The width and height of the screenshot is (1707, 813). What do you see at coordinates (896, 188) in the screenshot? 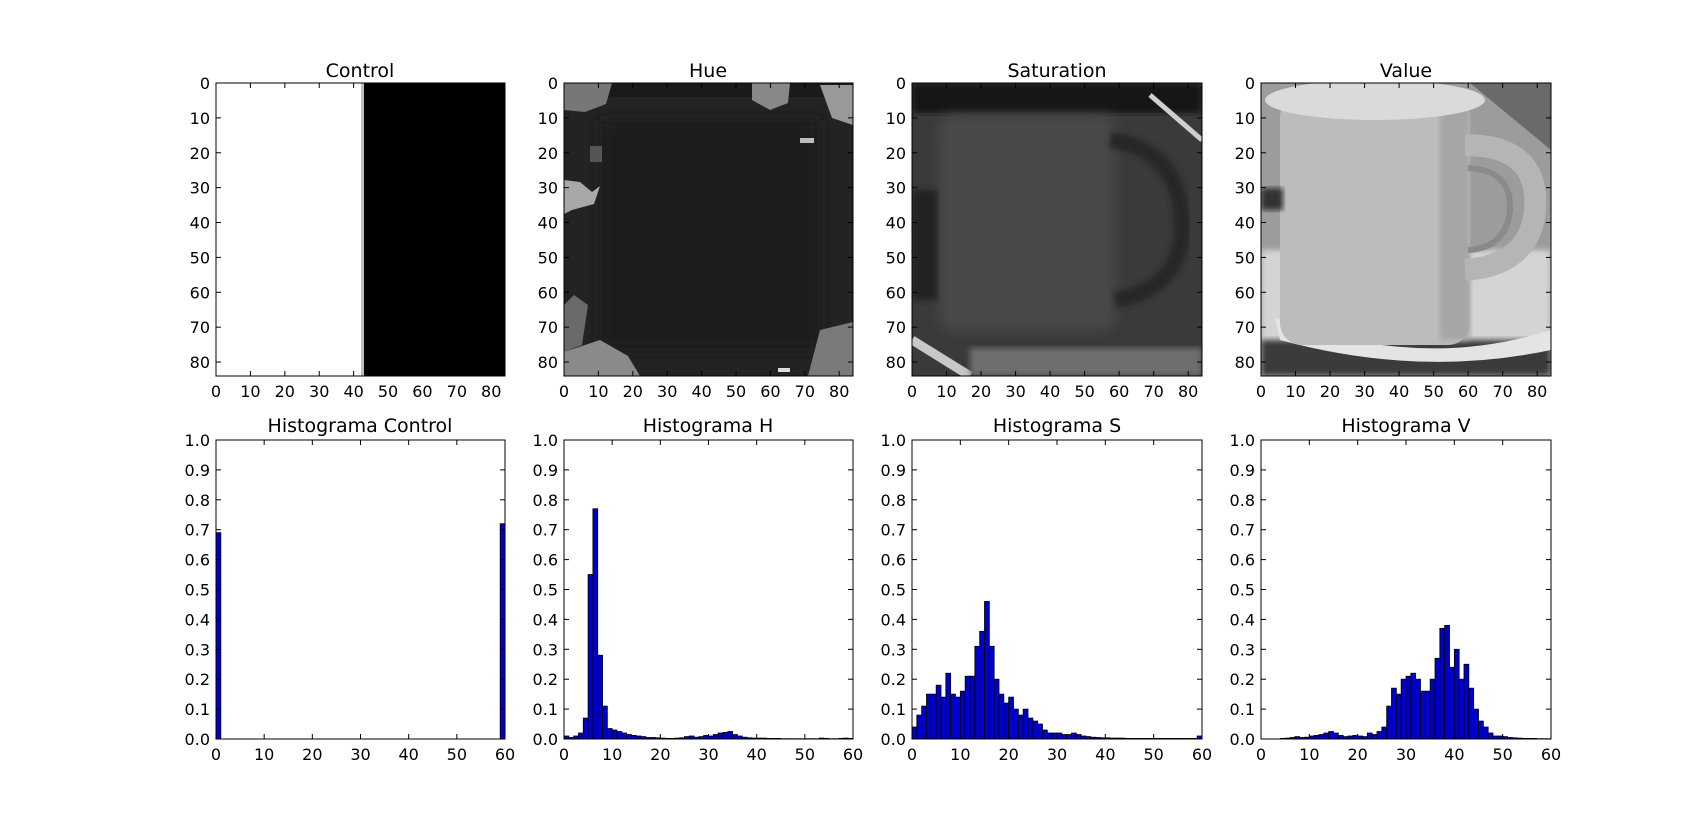
I see `y-tick-label: 30` at bounding box center [896, 188].